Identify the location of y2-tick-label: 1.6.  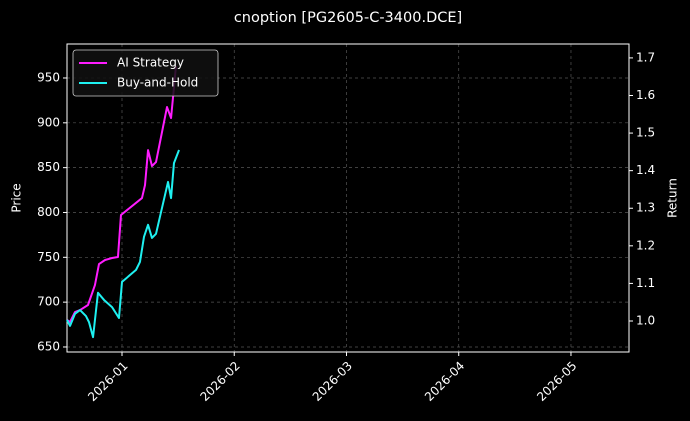
(645, 95).